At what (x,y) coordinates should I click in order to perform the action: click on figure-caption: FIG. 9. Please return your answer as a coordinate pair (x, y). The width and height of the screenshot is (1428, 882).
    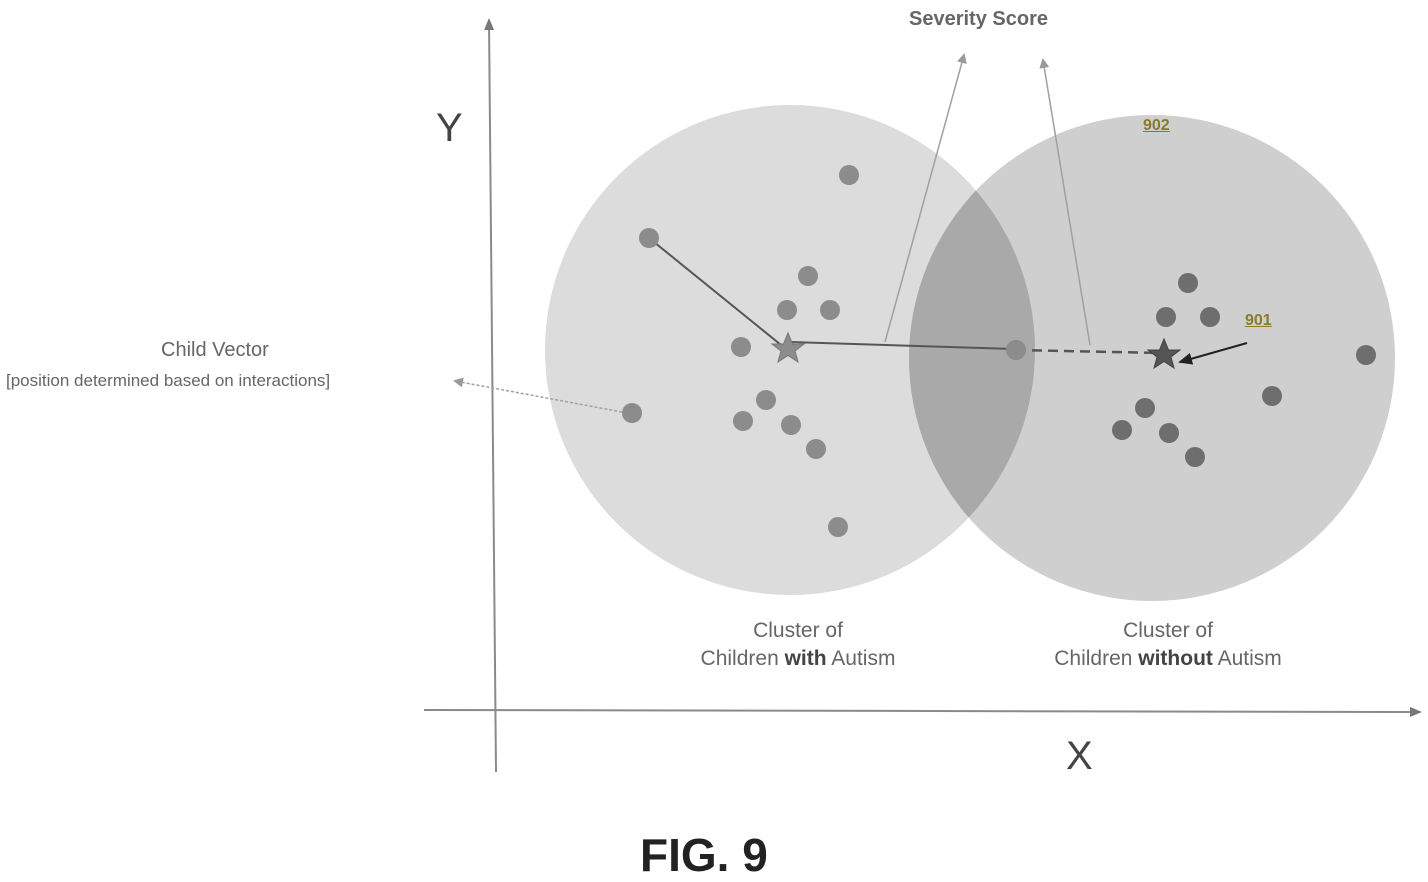
    Looking at the image, I should click on (704, 855).